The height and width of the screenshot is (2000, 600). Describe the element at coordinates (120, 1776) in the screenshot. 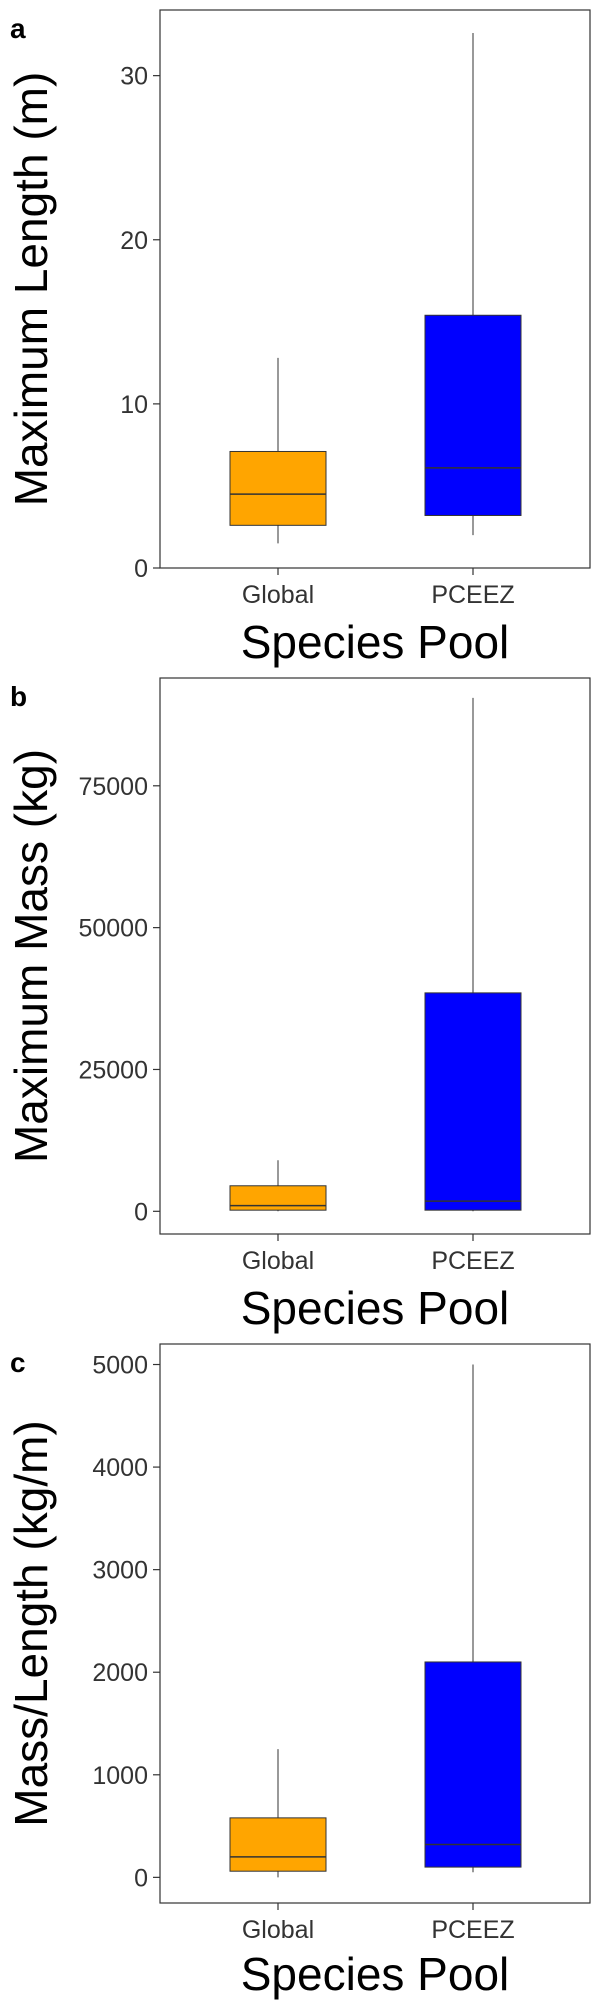

I see `y-tick-label: 1000` at that location.